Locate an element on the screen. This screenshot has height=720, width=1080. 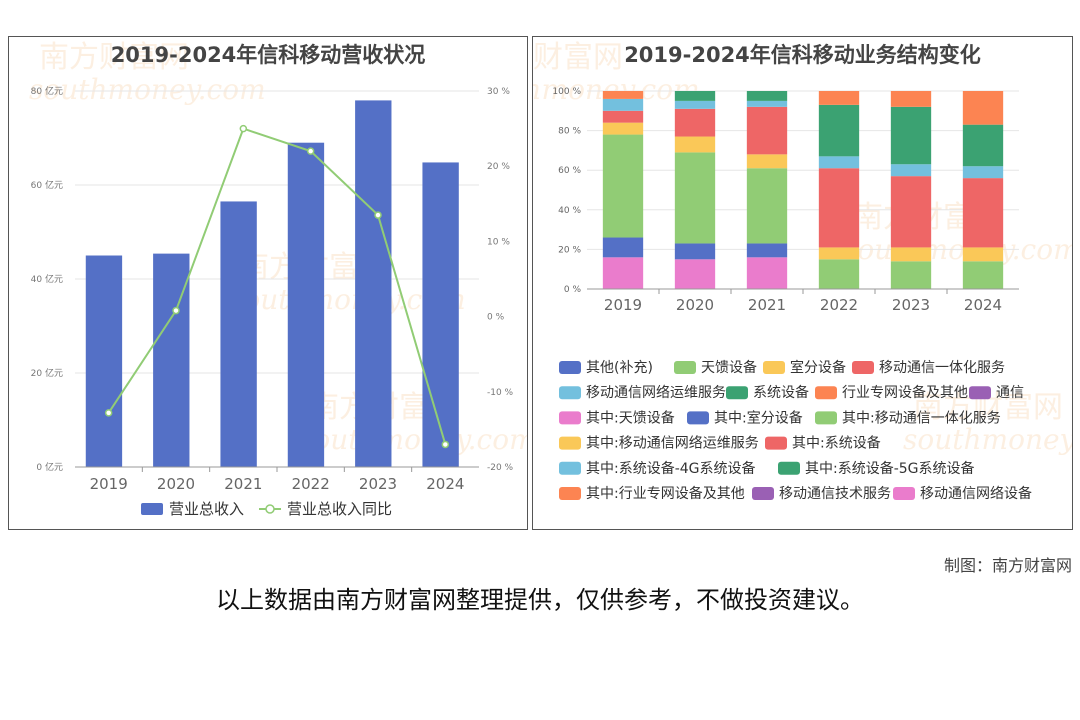
legend-label: 移动通信技术服务 is located at coordinates (835, 494).